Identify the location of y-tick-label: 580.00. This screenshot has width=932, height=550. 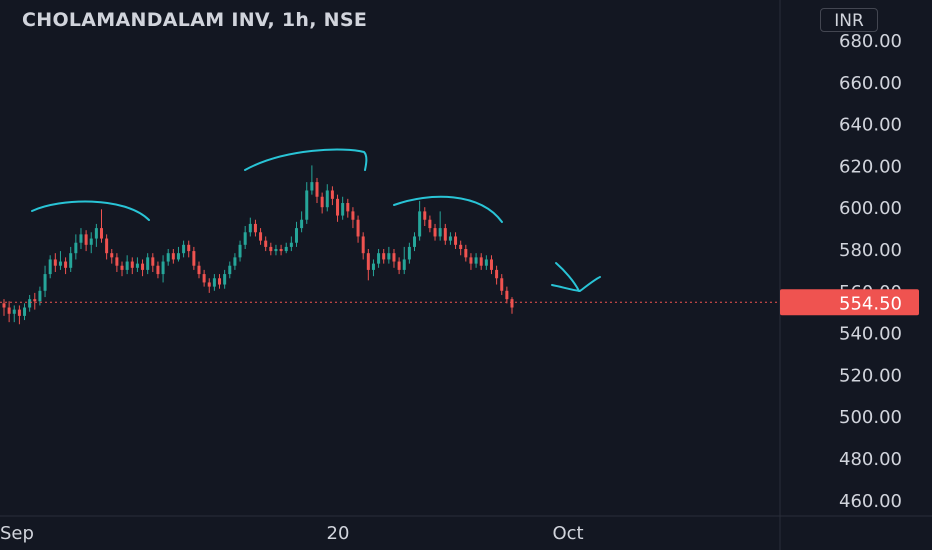
(870, 250).